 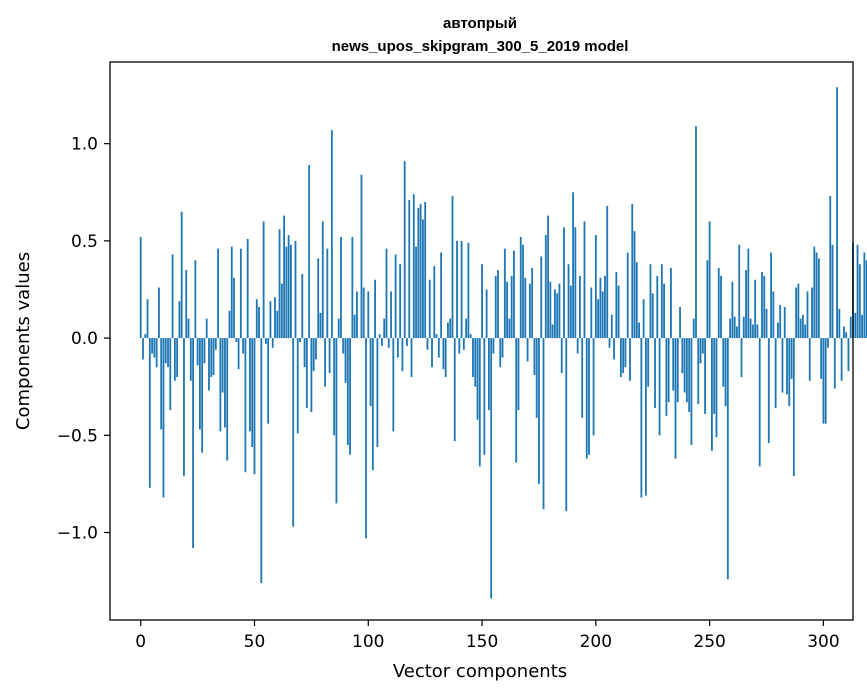 What do you see at coordinates (84, 339) in the screenshot?
I see `y-tick-label: 0.0` at bounding box center [84, 339].